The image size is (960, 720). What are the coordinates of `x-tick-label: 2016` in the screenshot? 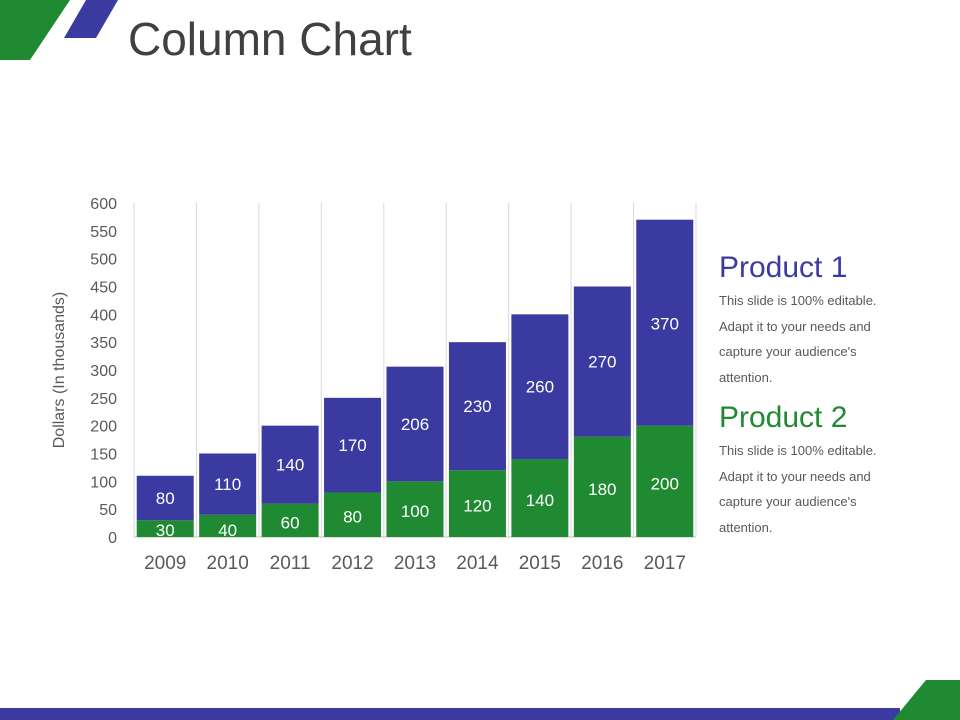 It's located at (602, 563).